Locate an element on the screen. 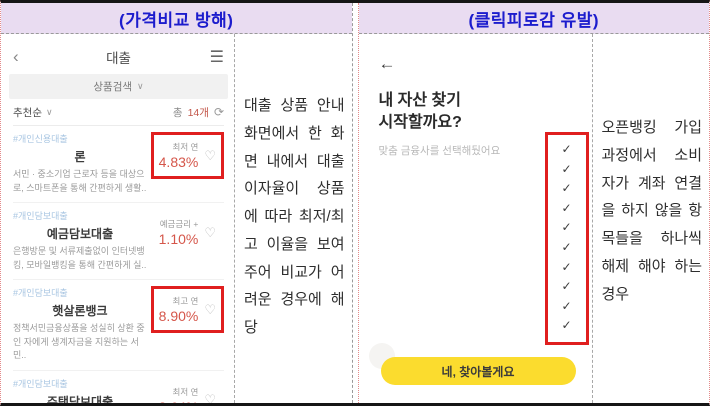 Image resolution: width=710 pixels, height=406 pixels. panel-title-left: (가격비교 방해) is located at coordinates (176, 18).